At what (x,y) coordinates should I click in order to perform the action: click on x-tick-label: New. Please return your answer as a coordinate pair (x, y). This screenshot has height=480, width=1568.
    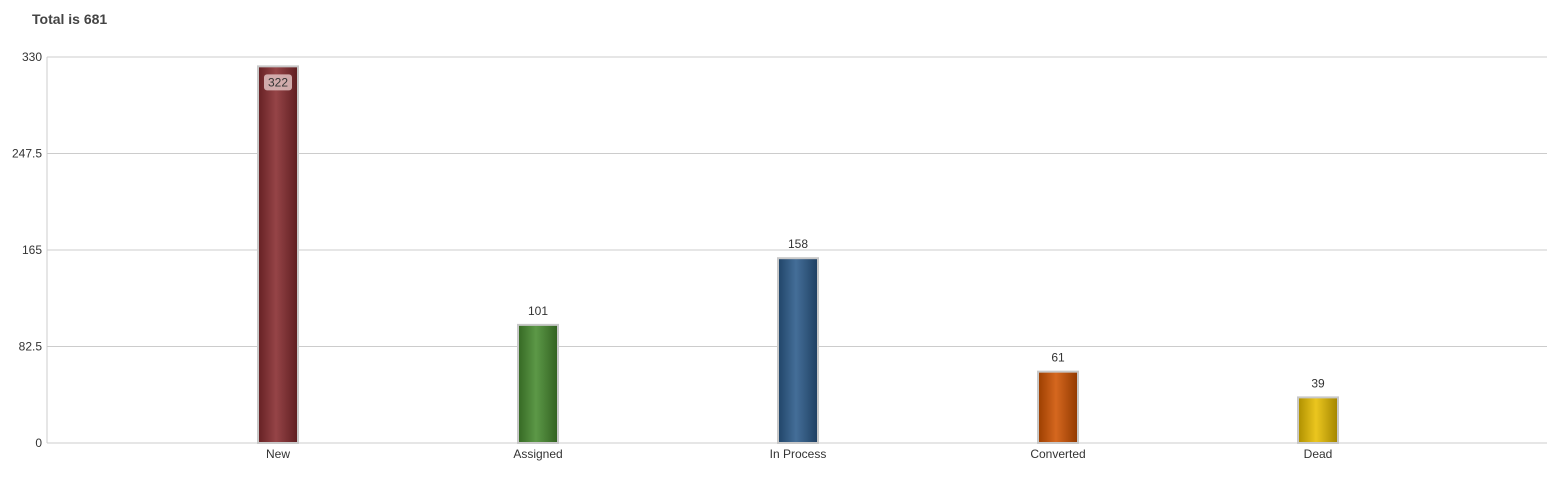
    Looking at the image, I should click on (278, 454).